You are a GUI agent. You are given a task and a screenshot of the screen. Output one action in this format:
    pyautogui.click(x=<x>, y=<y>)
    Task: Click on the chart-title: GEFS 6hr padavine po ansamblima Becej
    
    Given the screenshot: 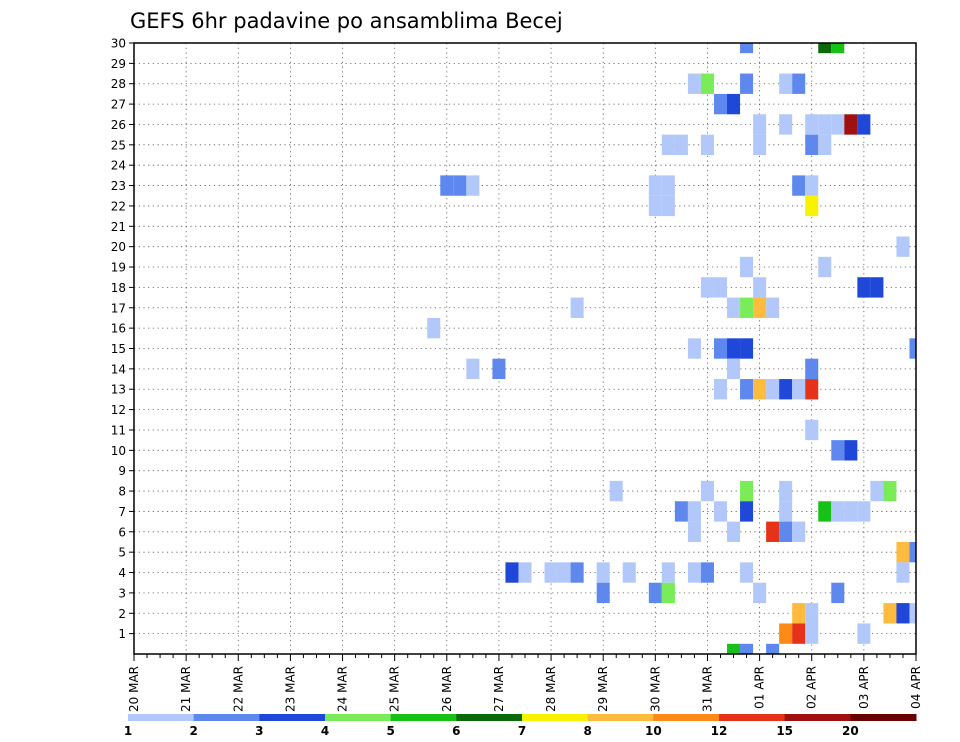 What is the action you would take?
    pyautogui.click(x=346, y=21)
    